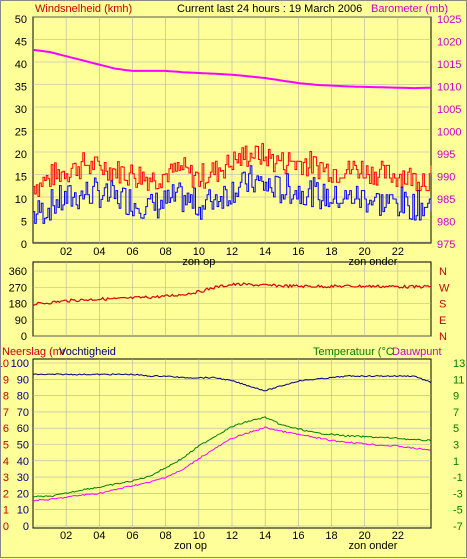 The width and height of the screenshot is (467, 559). I want to click on barometer-tick-label: 990, so click(446, 178).